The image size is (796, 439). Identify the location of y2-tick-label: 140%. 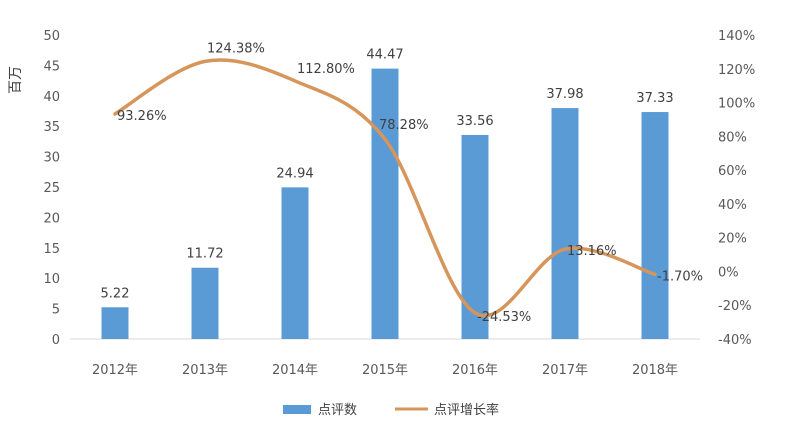
(736, 36).